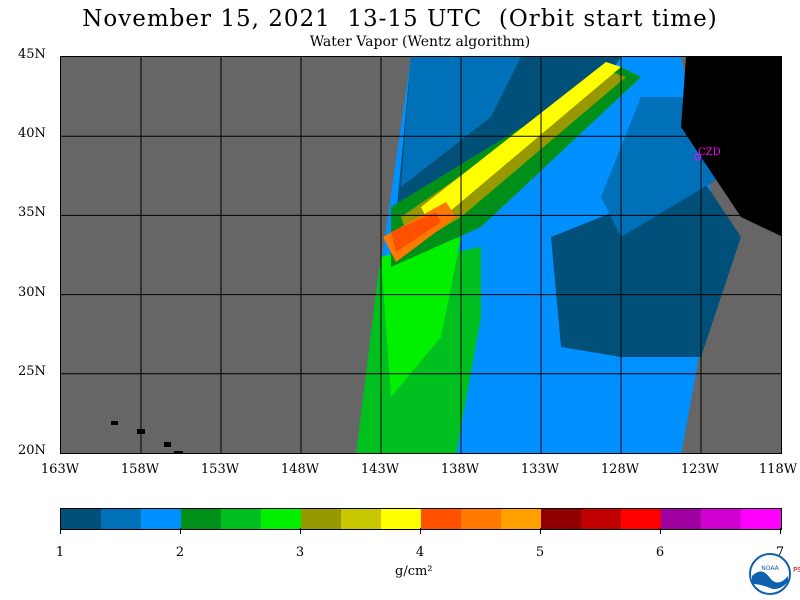 This screenshot has width=800, height=600. I want to click on czd-marker-label: CZD, so click(709, 152).